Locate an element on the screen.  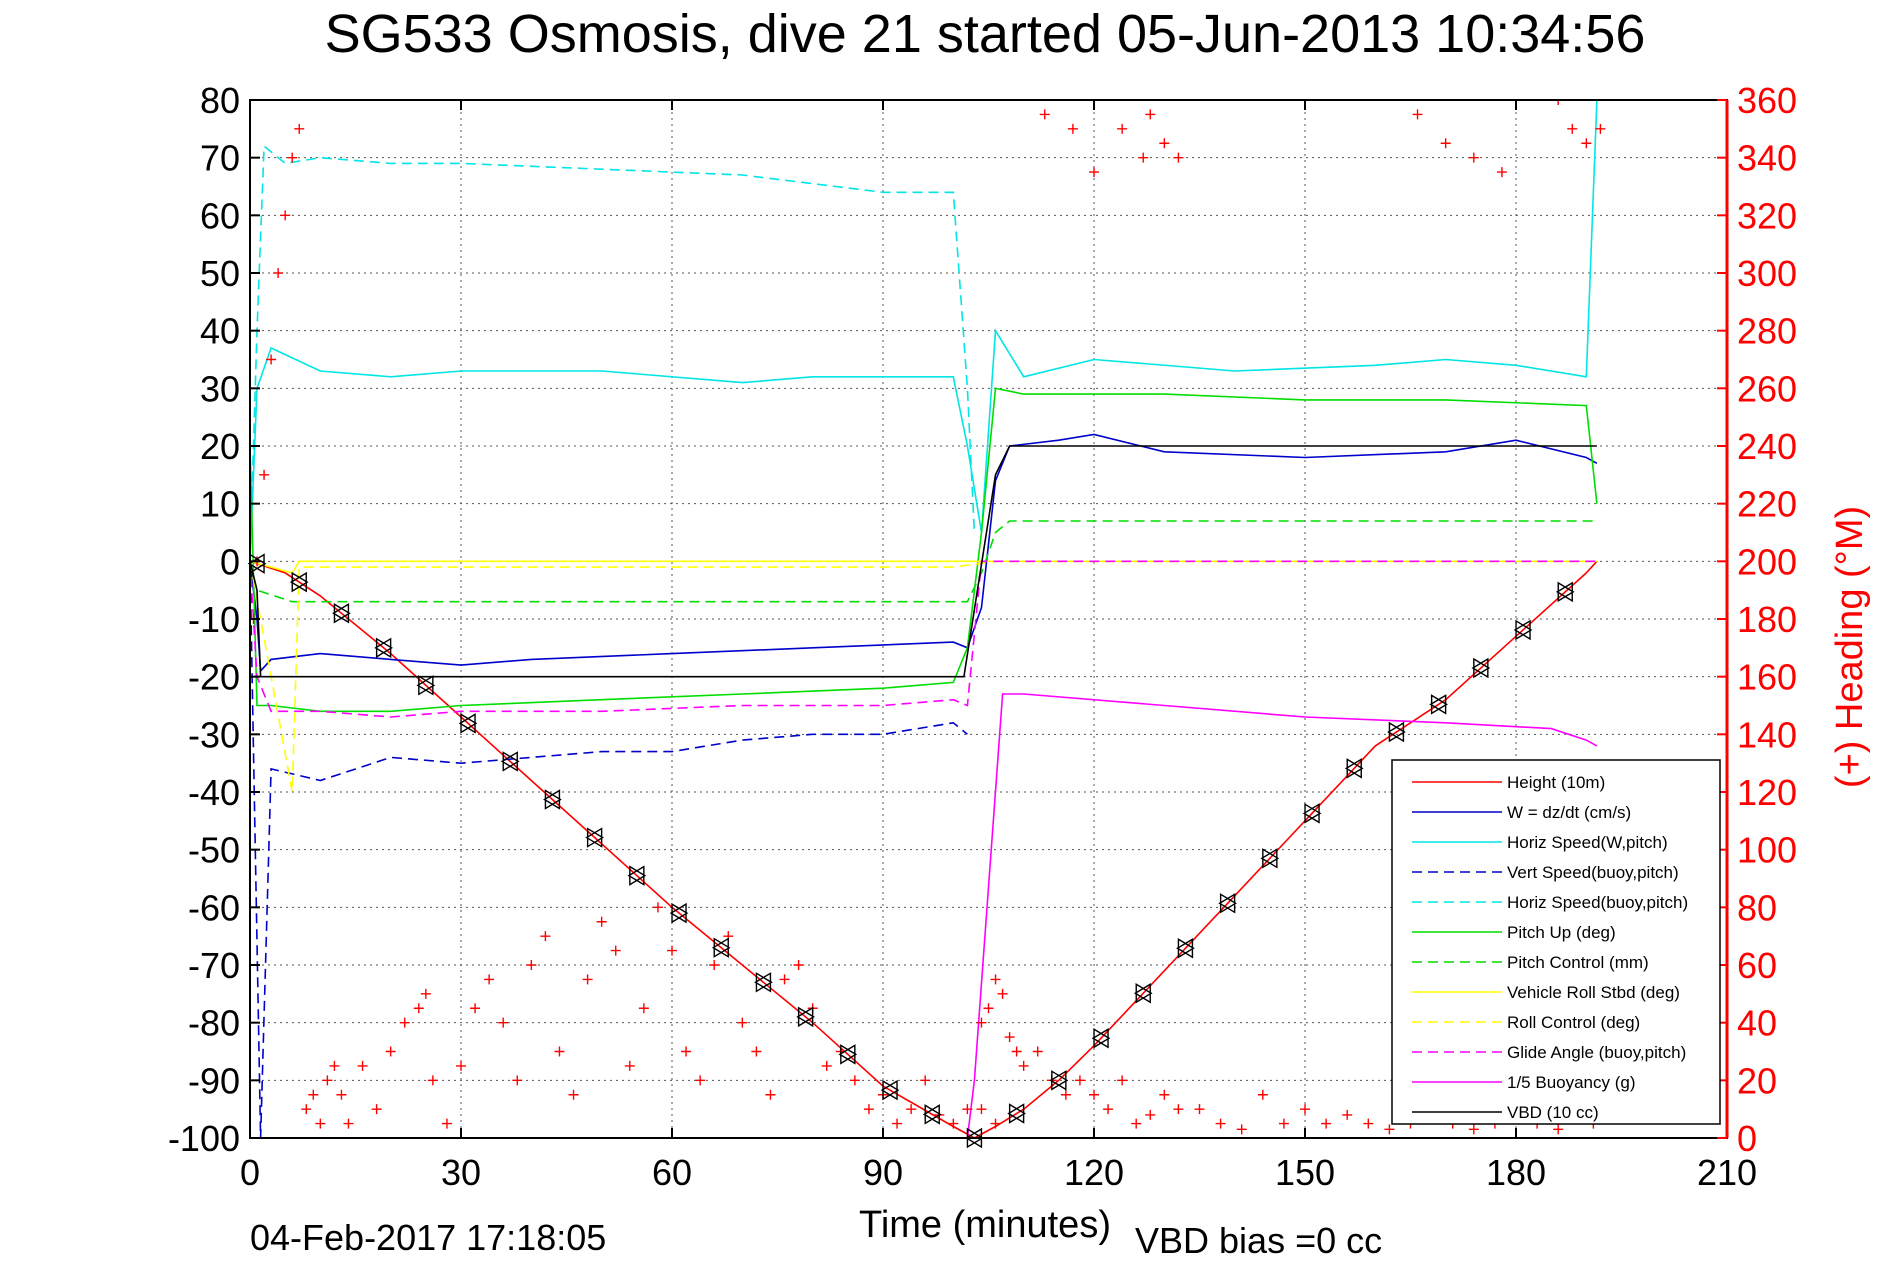
footer-timestamp: 04-Feb-2017 17:18:05 is located at coordinates (428, 1237).